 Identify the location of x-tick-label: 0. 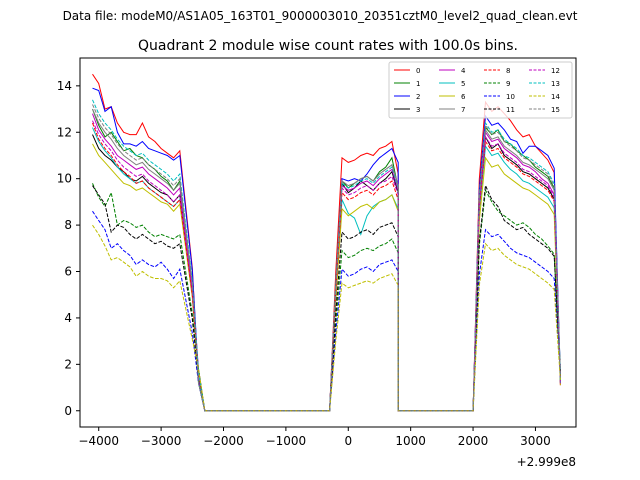
(348, 441).